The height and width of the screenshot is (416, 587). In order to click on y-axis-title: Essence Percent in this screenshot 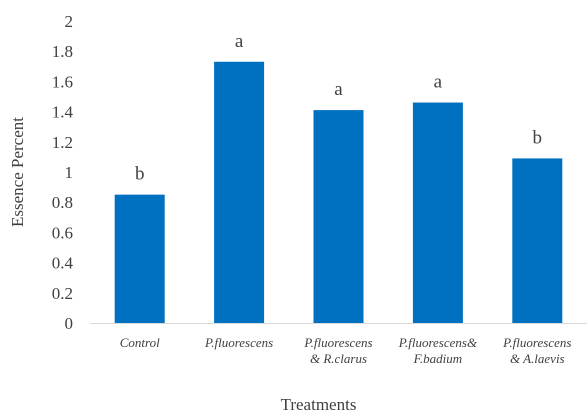, I will do `click(17, 172)`.